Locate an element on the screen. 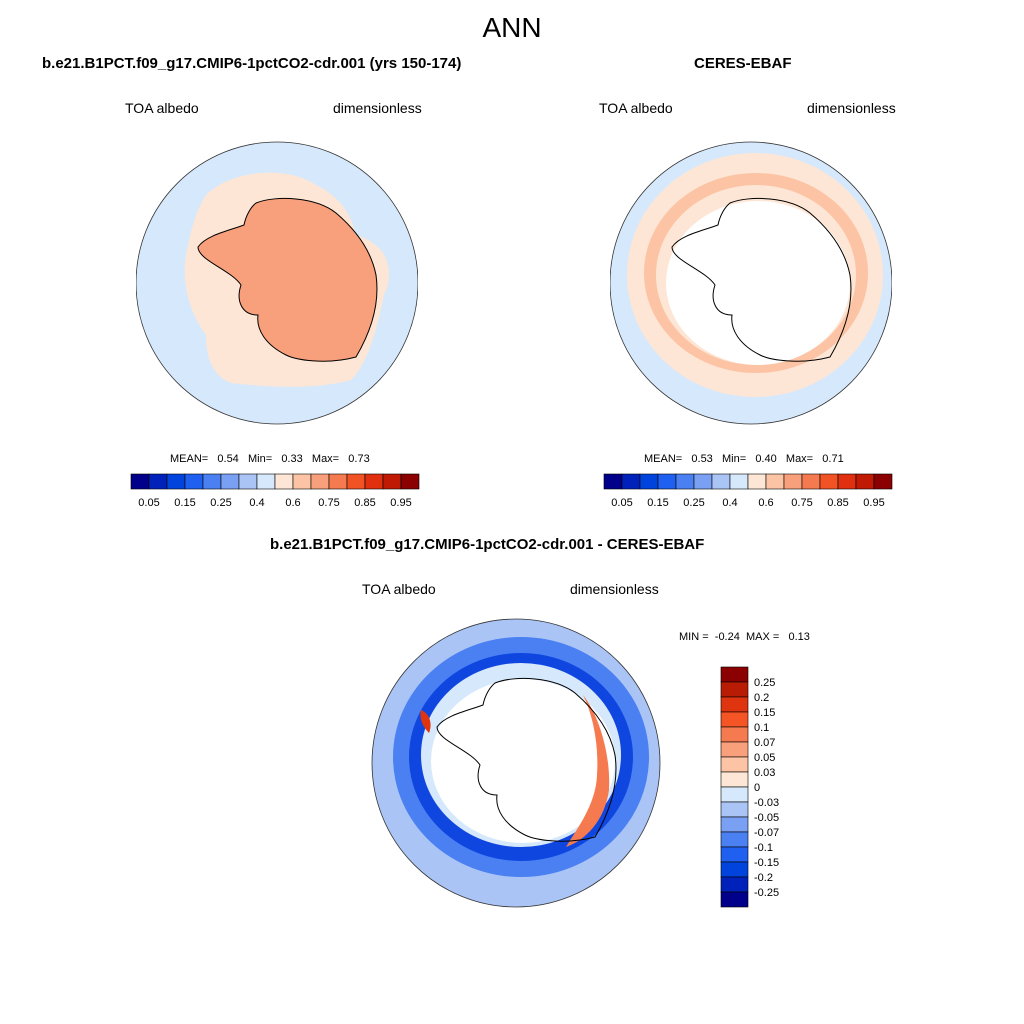 The image size is (1024, 1024). panel-1-min-label: Min= is located at coordinates (260, 459).